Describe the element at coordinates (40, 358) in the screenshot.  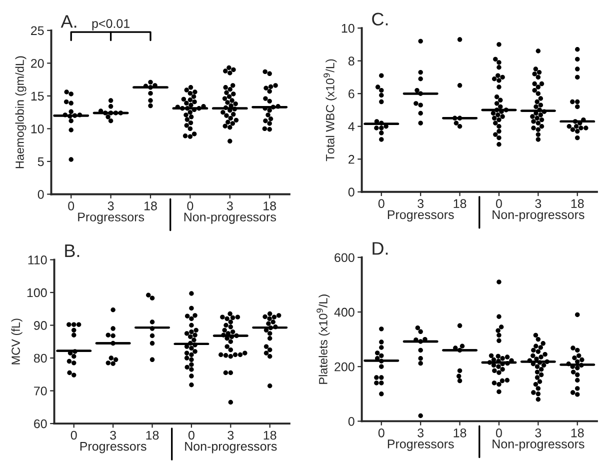
I see `y-tick-label: 80` at that location.